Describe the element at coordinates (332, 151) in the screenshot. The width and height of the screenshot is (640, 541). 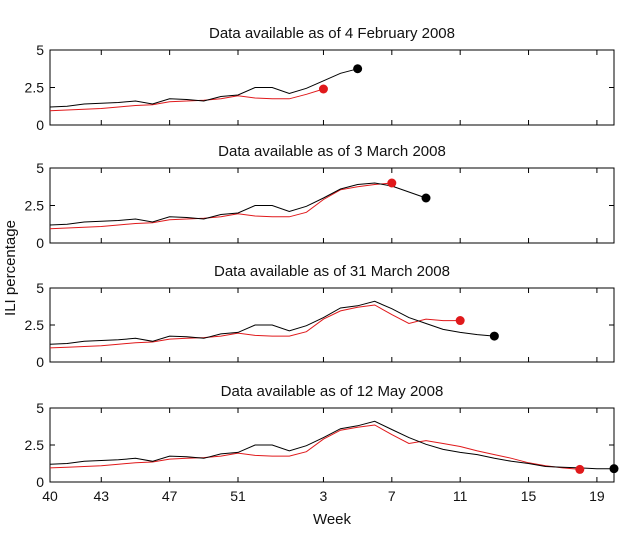
I see `panel-title: Data available as of 3 March 2008` at that location.